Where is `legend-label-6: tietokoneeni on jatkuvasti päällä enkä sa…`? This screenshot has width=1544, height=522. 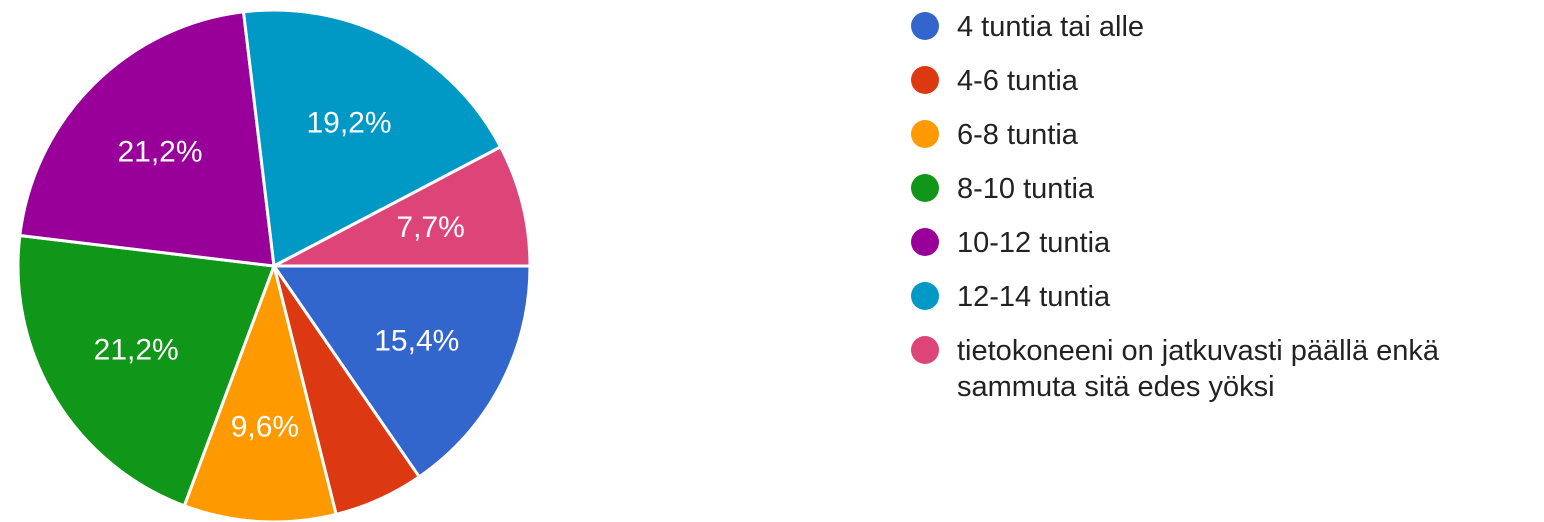
legend-label-6: tietokoneeni on jatkuvasti päällä enkä sa… is located at coordinates (1198, 369).